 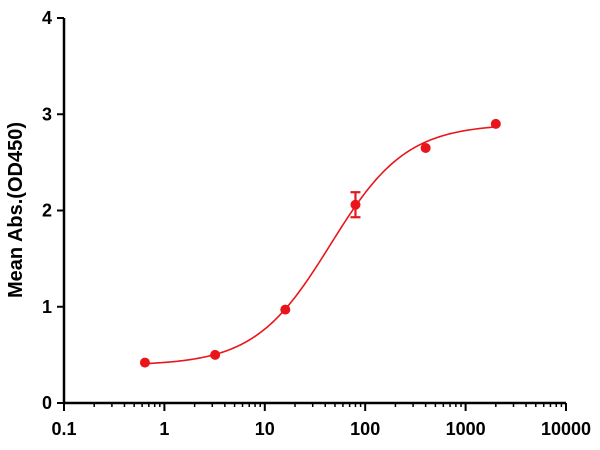 I want to click on x-tick-label: 1000, so click(x=466, y=429).